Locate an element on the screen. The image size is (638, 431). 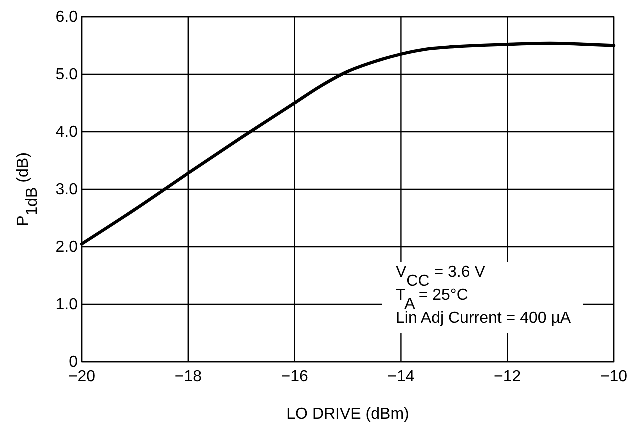
annotation: Lin Adj Current = 400 µA is located at coordinates (484, 318).